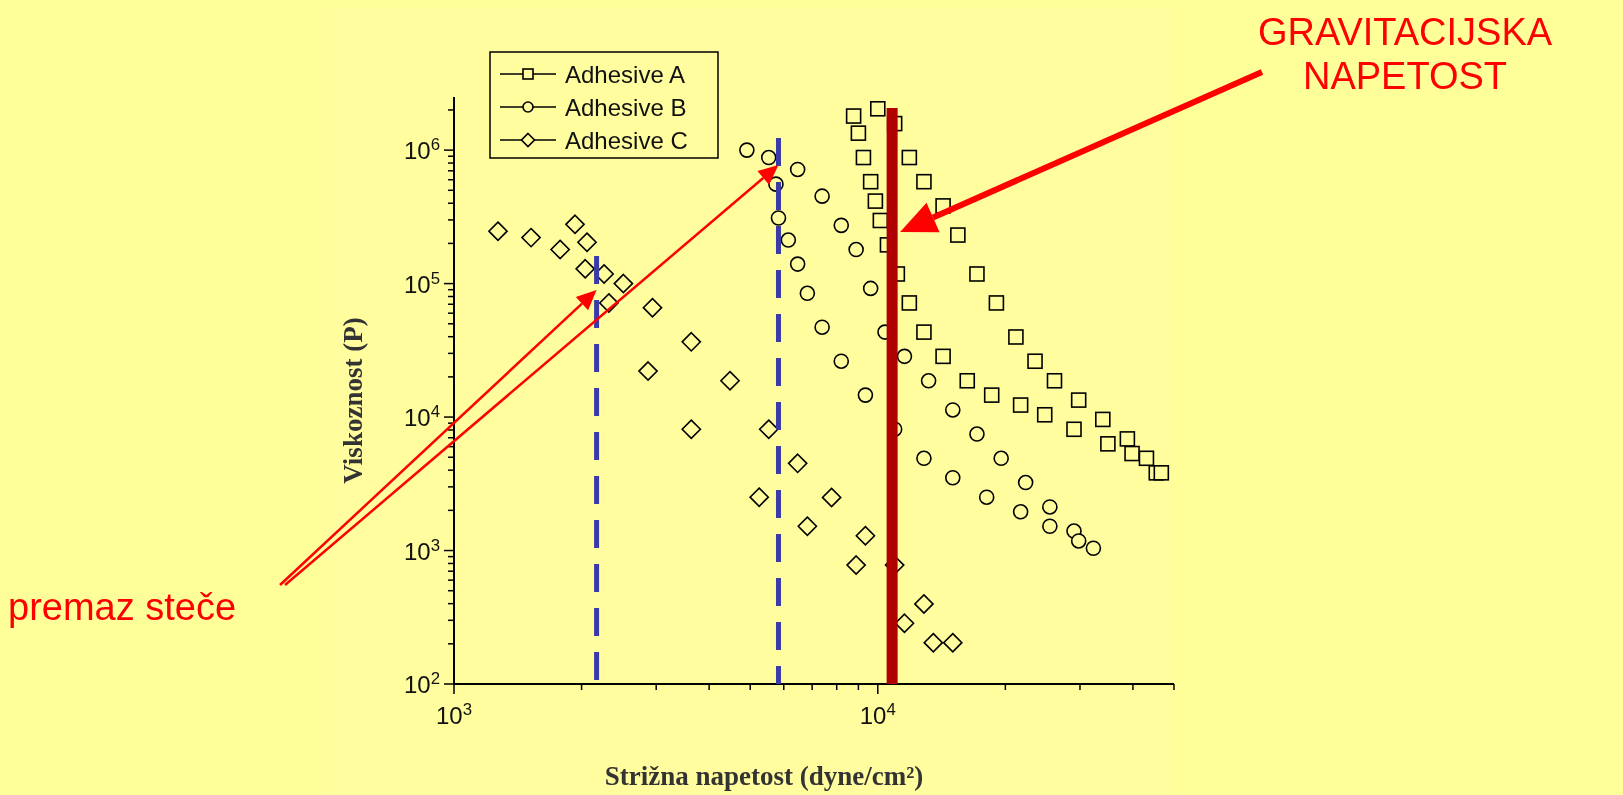 The width and height of the screenshot is (1623, 795). I want to click on x-axis-title: Strižna napetost (dyne/cm²), so click(764, 776).